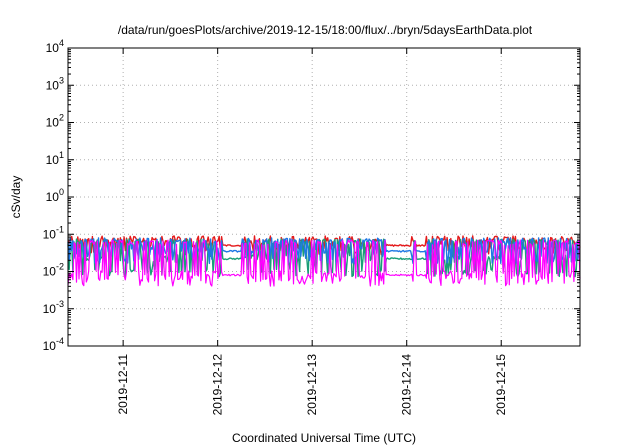 Image resolution: width=640 pixels, height=448 pixels. Describe the element at coordinates (53, 307) in the screenshot. I see `y-tick-label: 10⁻³` at that location.